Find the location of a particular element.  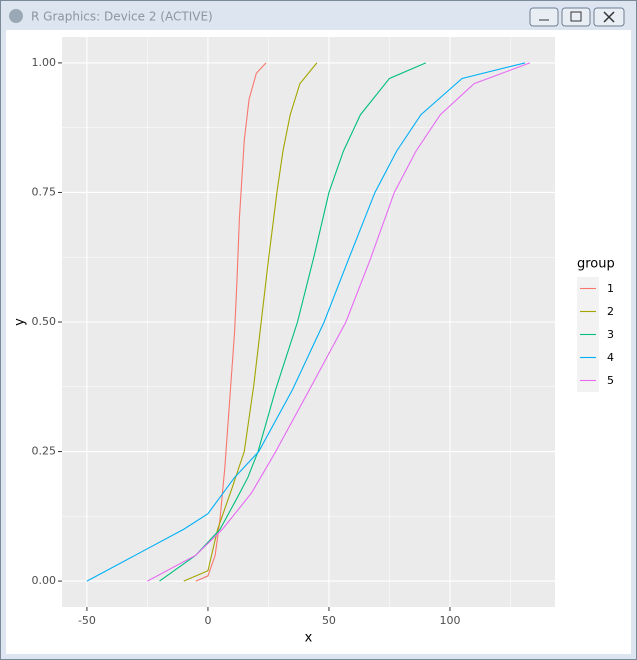

r-icon is located at coordinates (16, 16).